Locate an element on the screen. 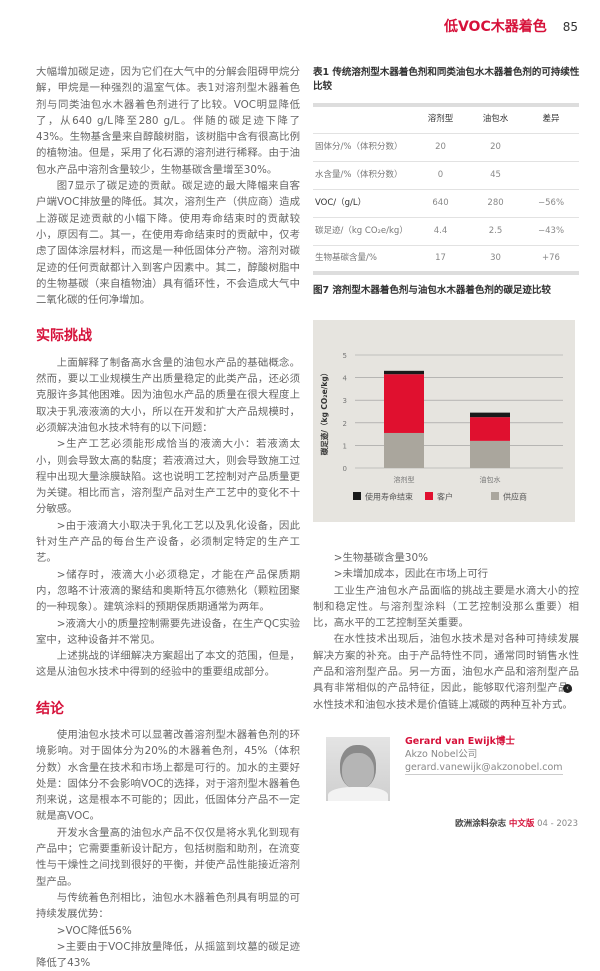  table-cell: 4.4 is located at coordinates (441, 231).